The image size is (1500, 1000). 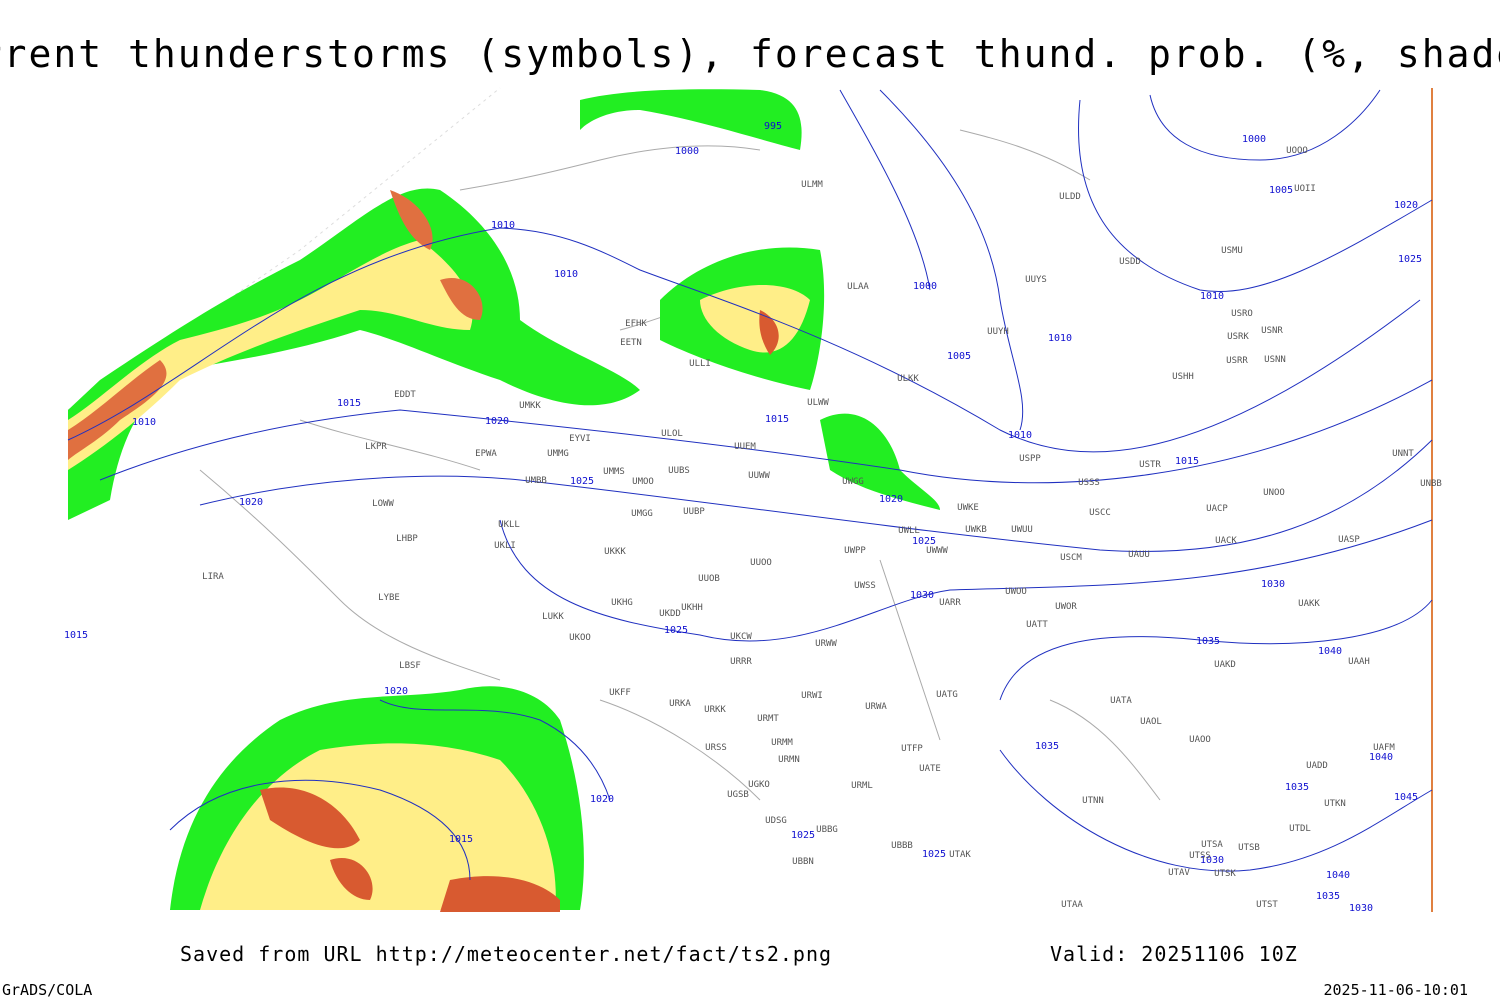 I want to click on station-code: LUKK, so click(x=553, y=617).